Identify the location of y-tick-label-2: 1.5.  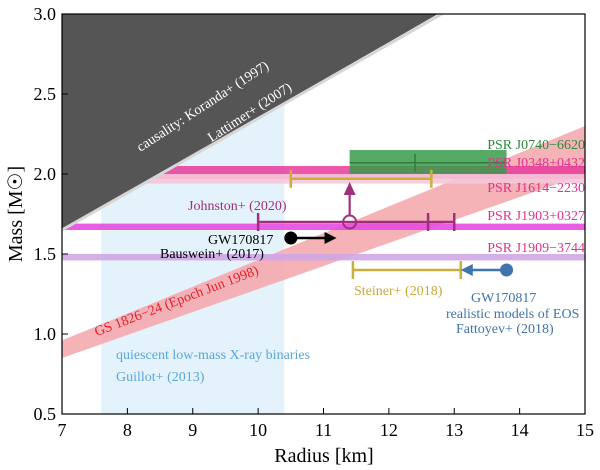
(45, 254).